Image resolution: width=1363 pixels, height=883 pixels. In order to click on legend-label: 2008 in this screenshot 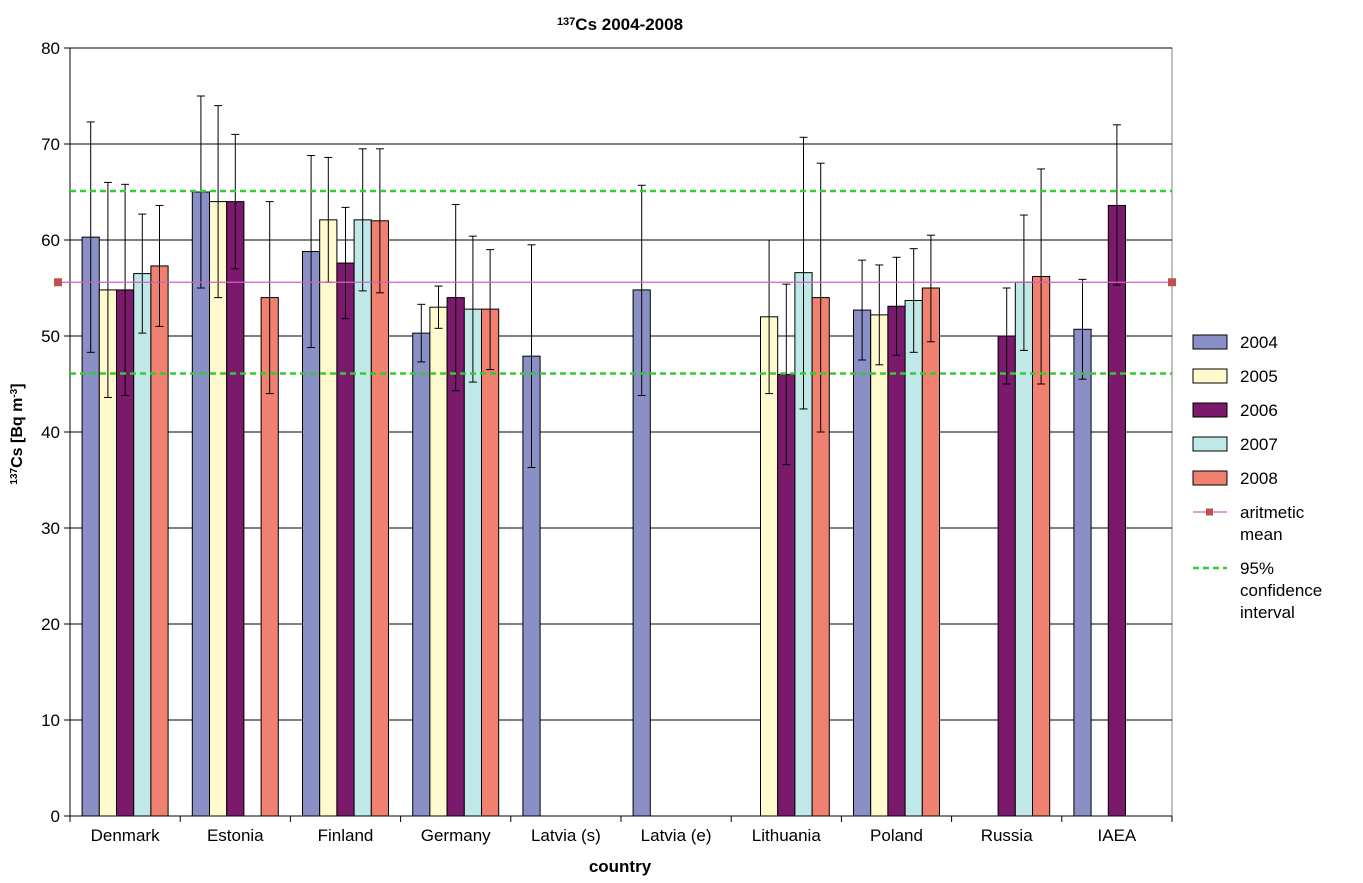, I will do `click(1259, 478)`.